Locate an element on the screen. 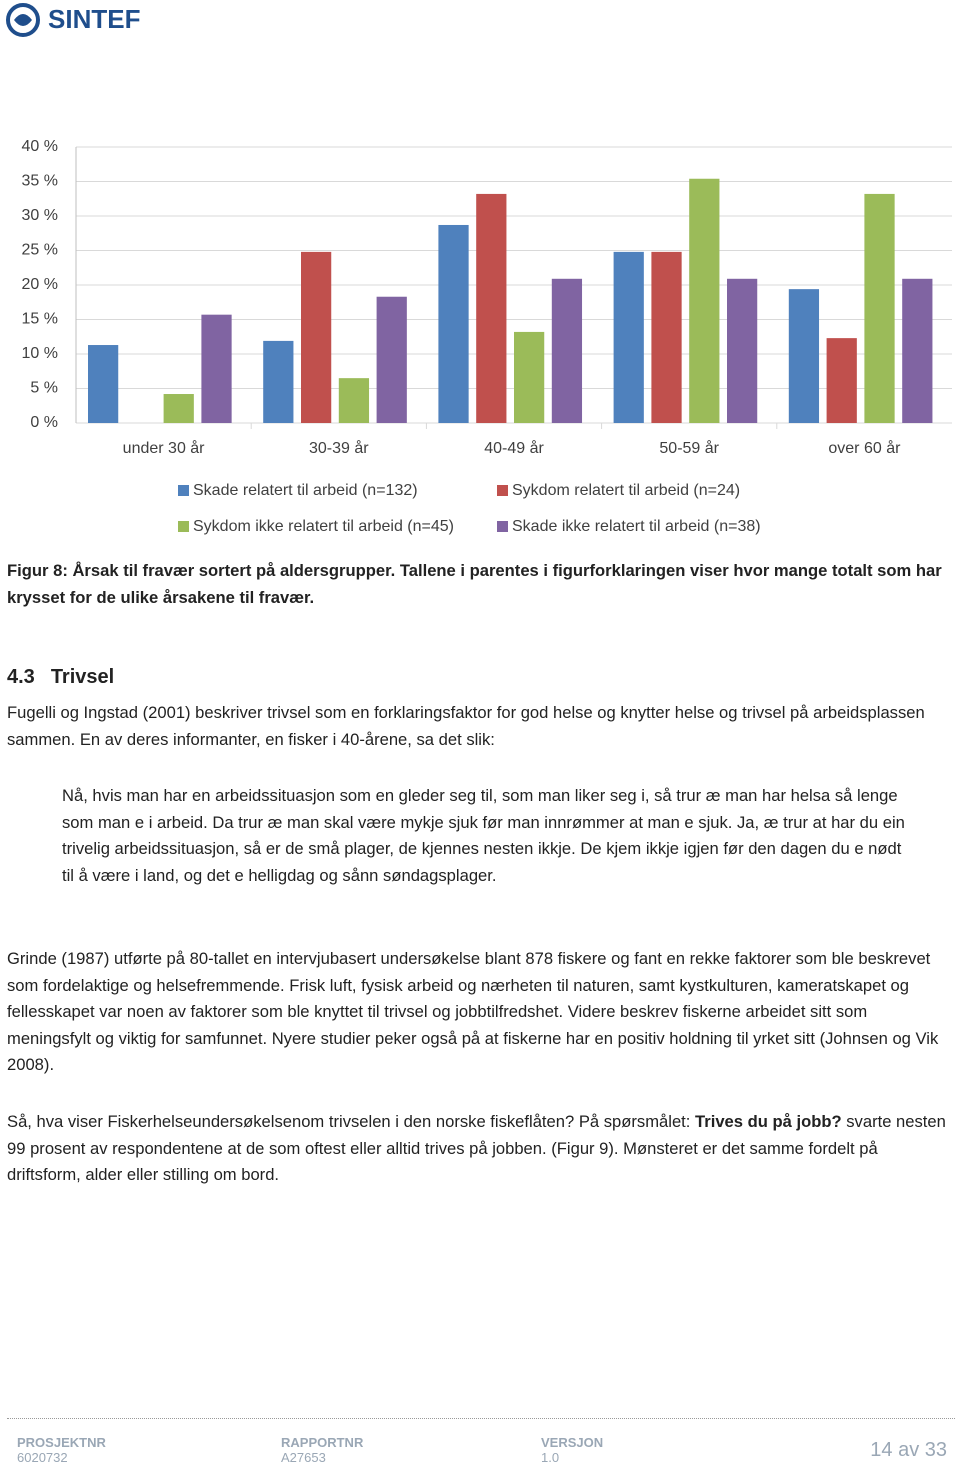 The height and width of the screenshot is (1483, 960). x-tick-label: over 60 år is located at coordinates (864, 448).